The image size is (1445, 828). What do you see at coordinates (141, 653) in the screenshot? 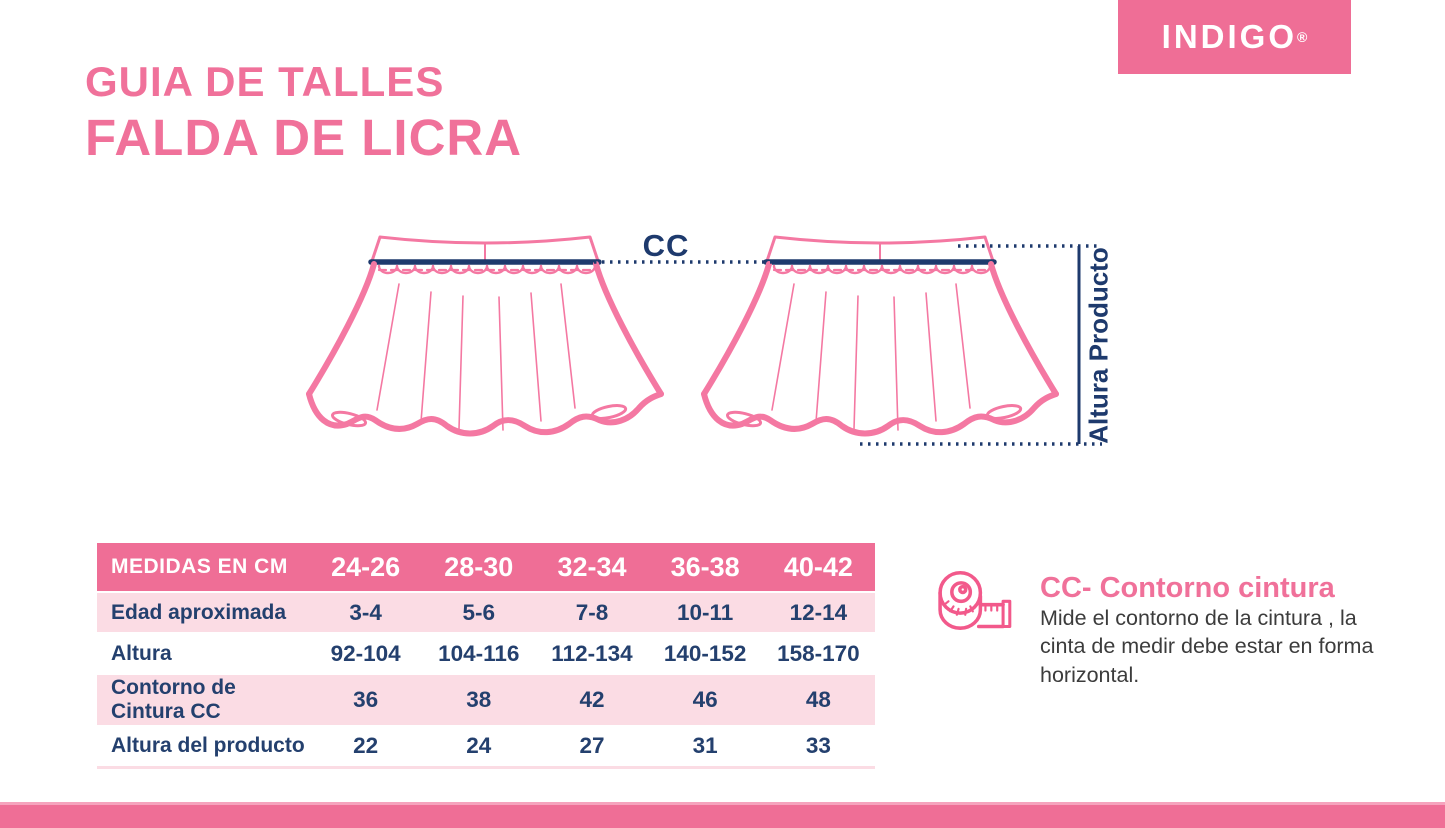
I see `row-label: Altura` at bounding box center [141, 653].